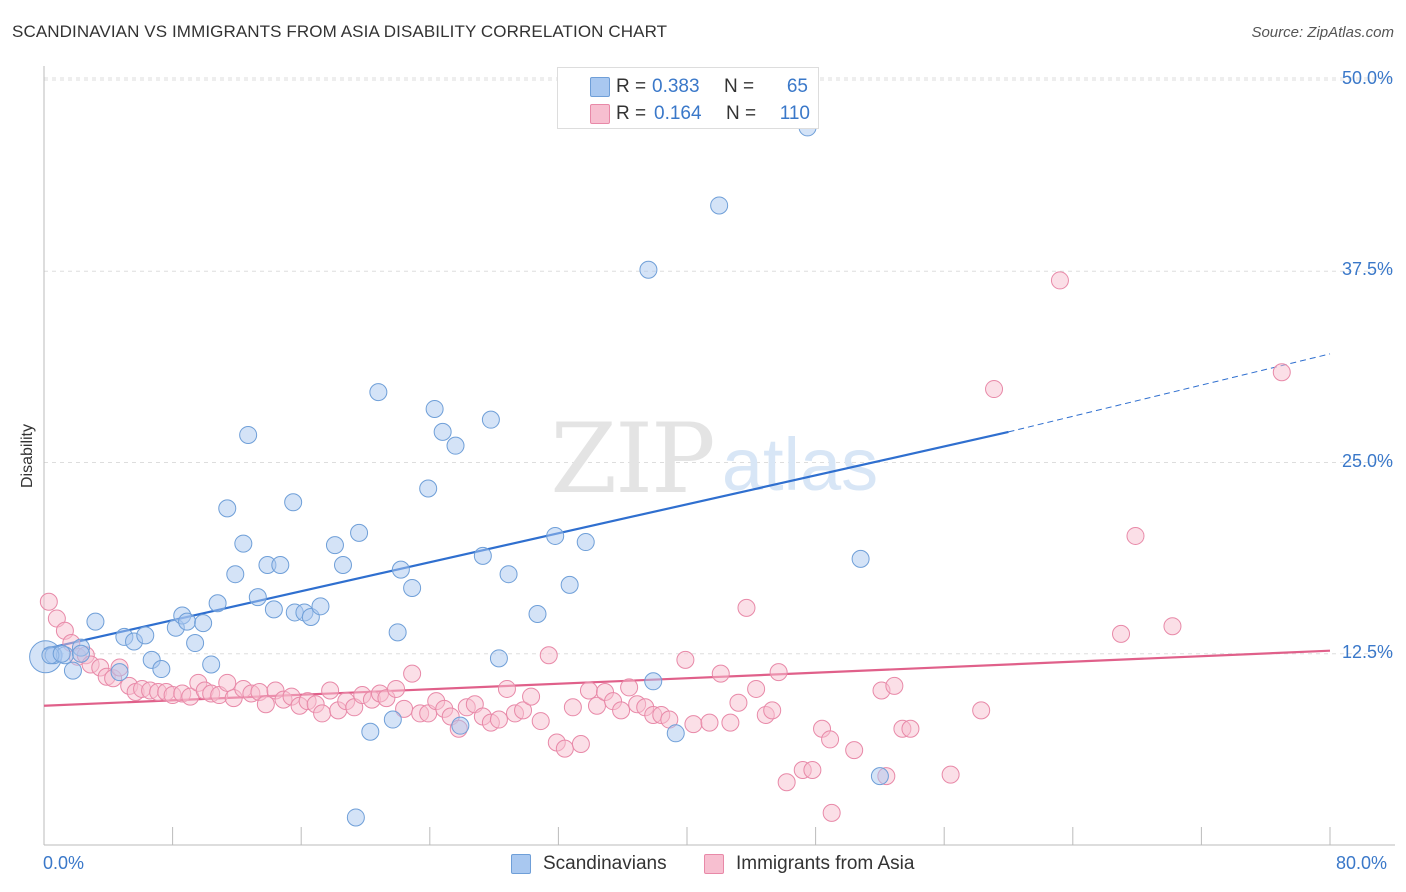  I want to click on legend-item-immigrants-from-asia: Immigrants from Asia, so click(809, 864).